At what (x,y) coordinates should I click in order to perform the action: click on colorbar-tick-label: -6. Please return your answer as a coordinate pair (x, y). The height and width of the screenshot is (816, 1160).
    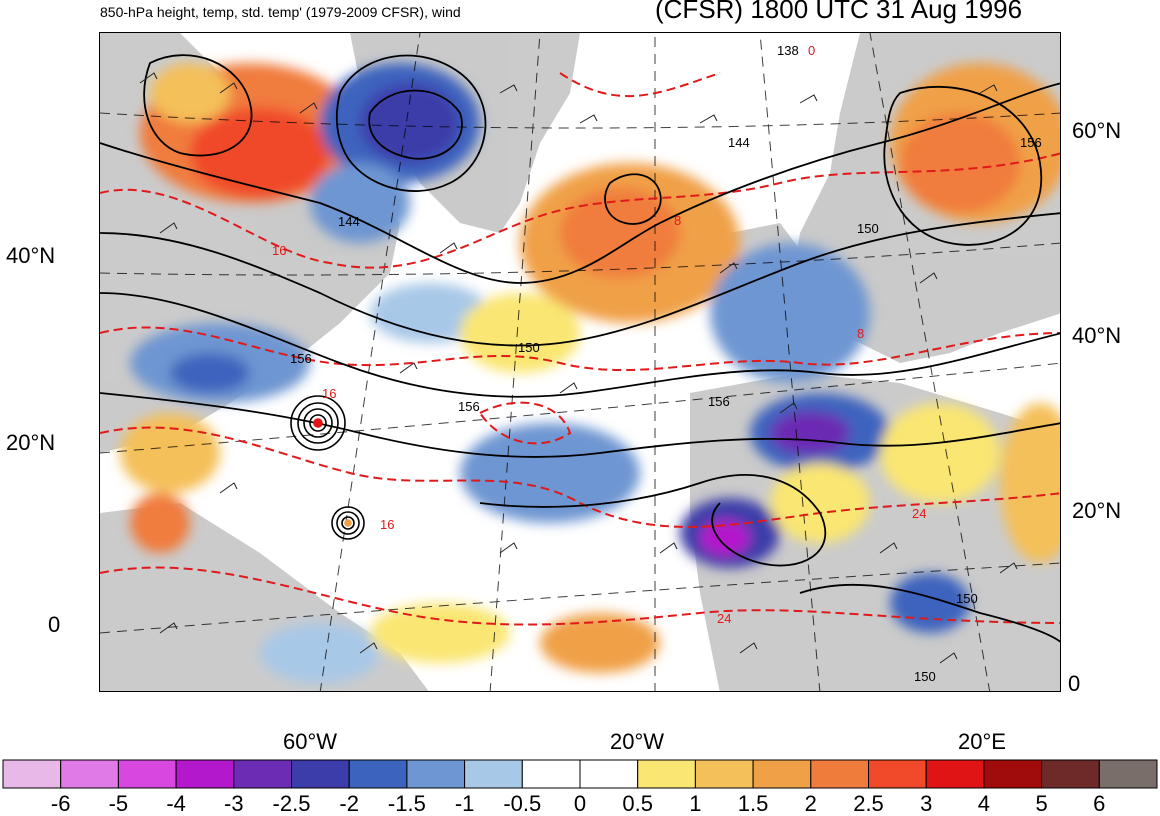
    Looking at the image, I should click on (60, 803).